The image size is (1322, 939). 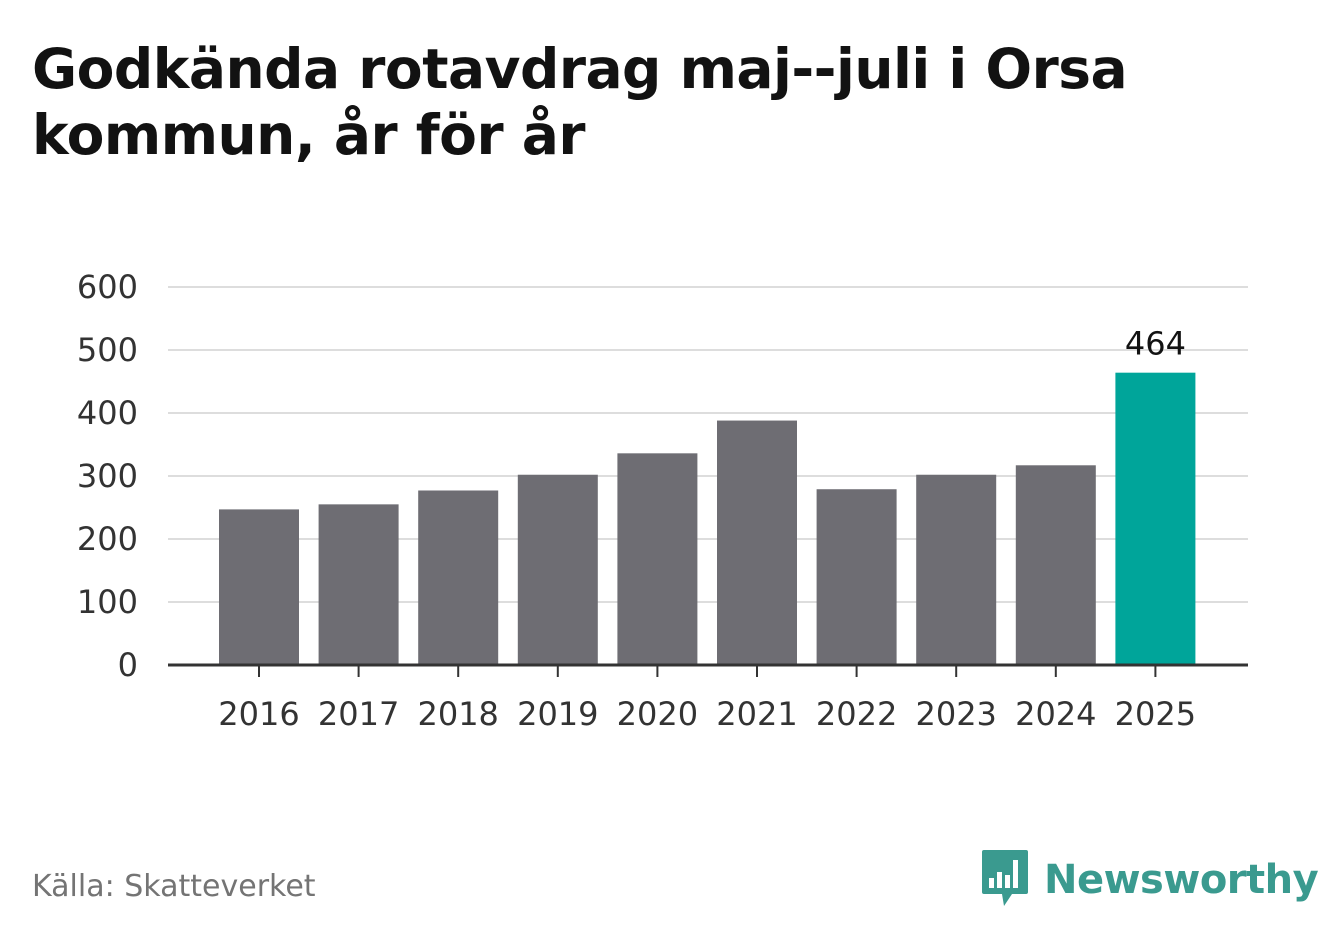 I want to click on x-tick-label: 2020, so click(x=657, y=714).